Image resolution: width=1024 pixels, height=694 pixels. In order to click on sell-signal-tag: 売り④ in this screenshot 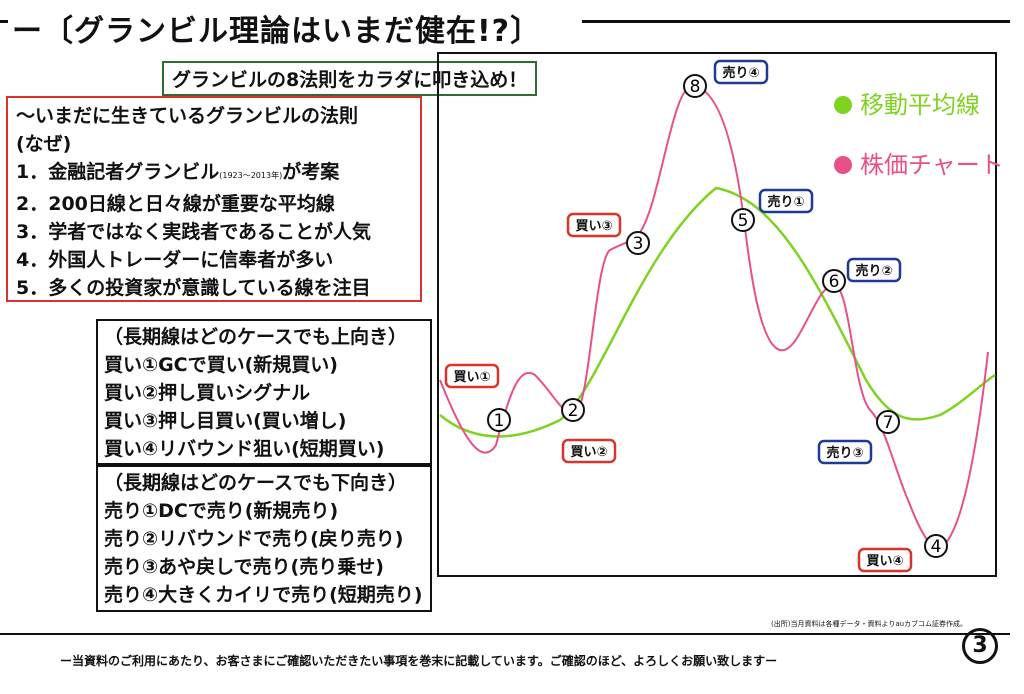, I will do `click(740, 73)`.